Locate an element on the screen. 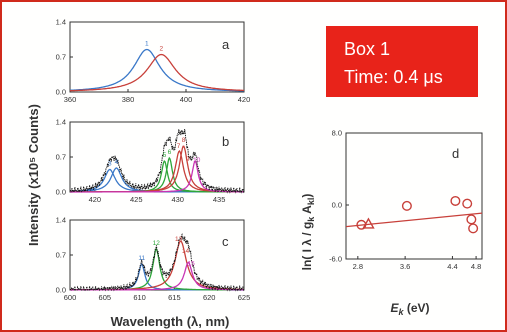 This screenshot has height=332, width=507. panel-a-letter: a is located at coordinates (226, 44).